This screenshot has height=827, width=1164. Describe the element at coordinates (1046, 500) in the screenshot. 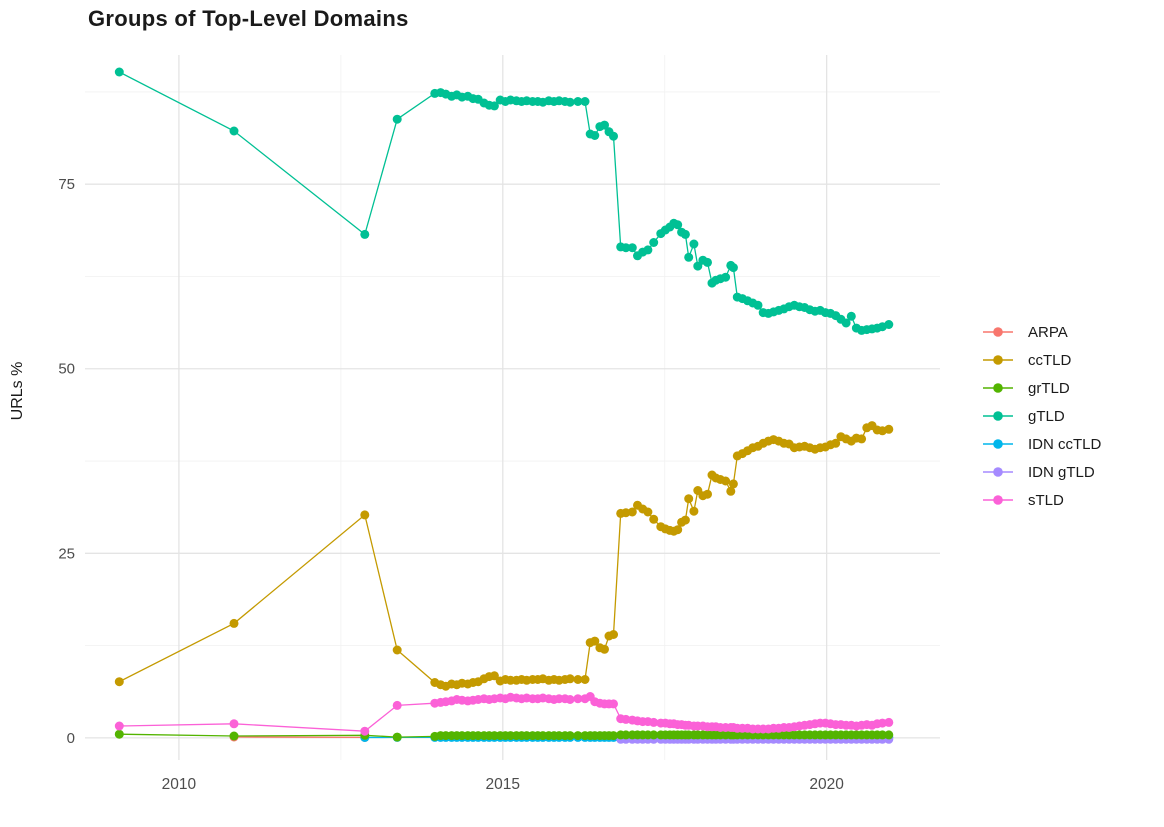

I see `legend-label: sTLD` at that location.